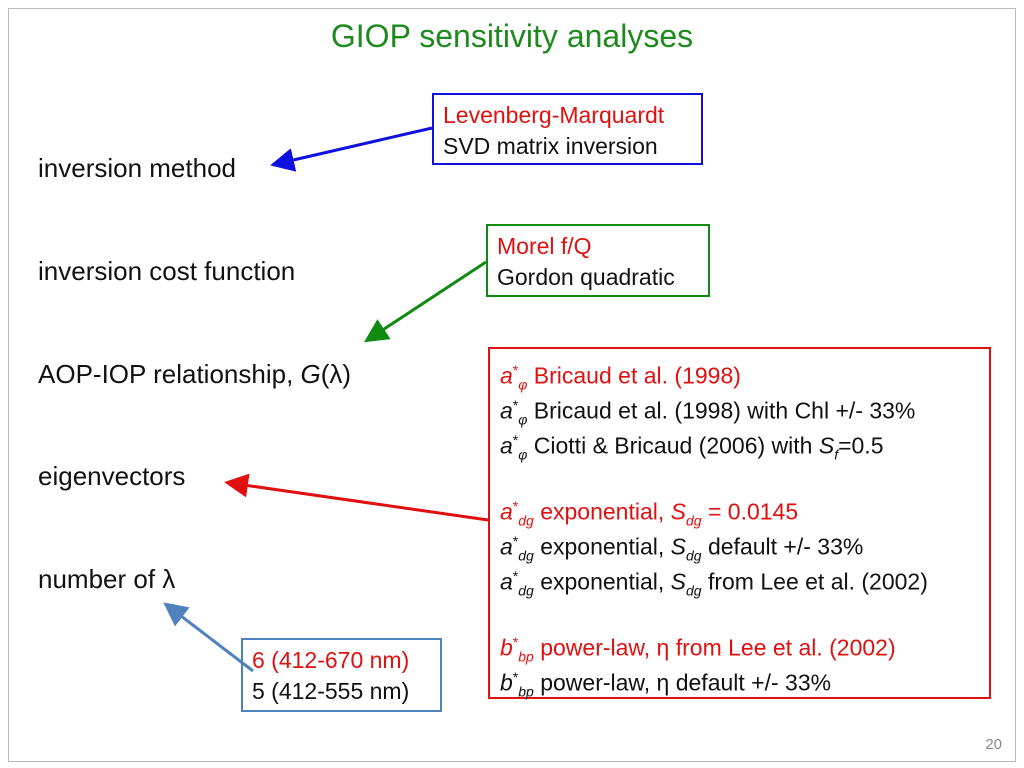  I want to click on parameter: inversion method, so click(137, 168).